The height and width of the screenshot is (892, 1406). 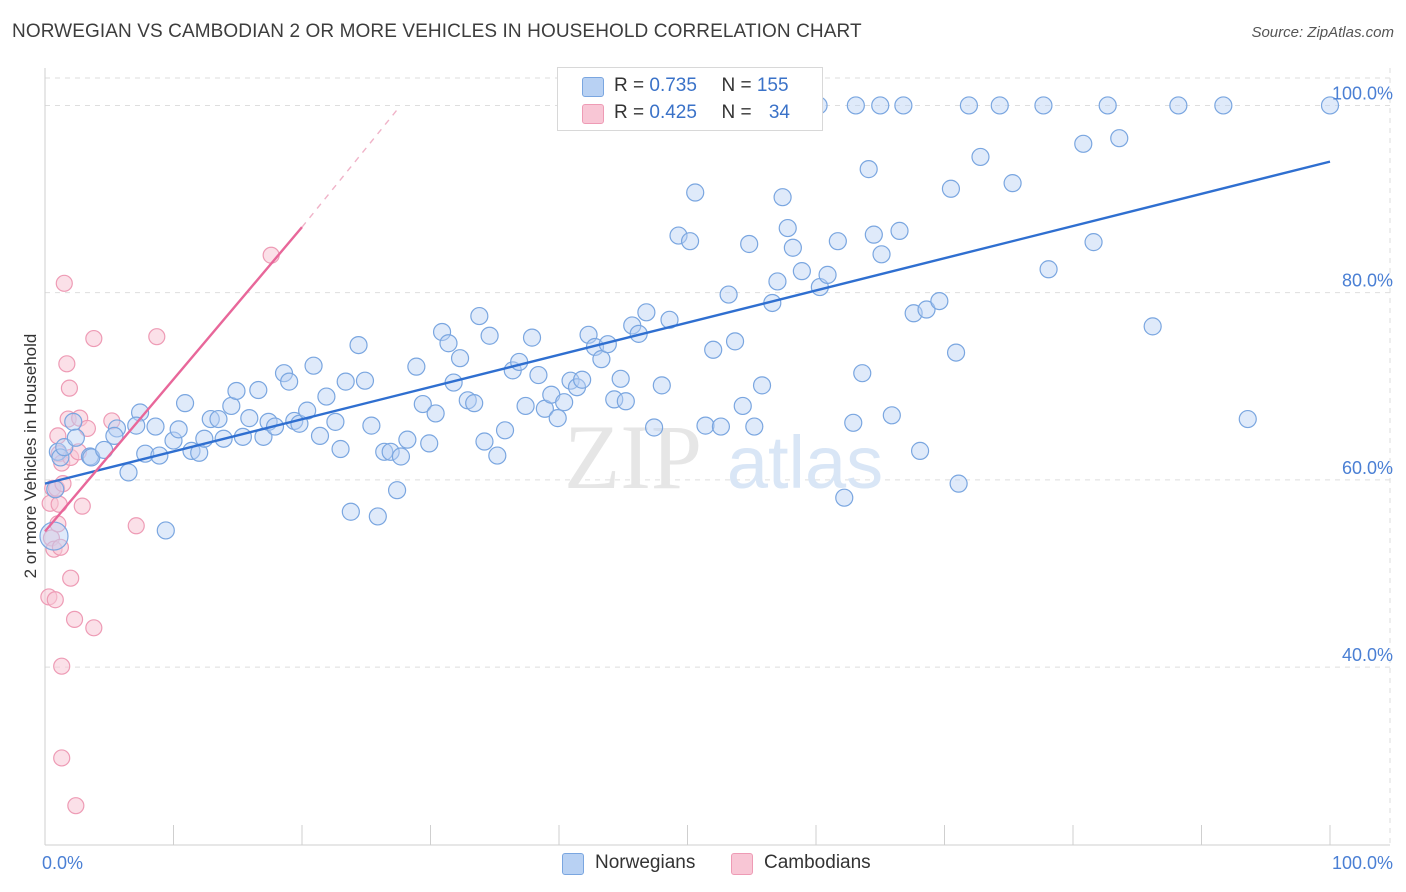 I want to click on watermark-zip: ZIP, so click(x=633, y=457).